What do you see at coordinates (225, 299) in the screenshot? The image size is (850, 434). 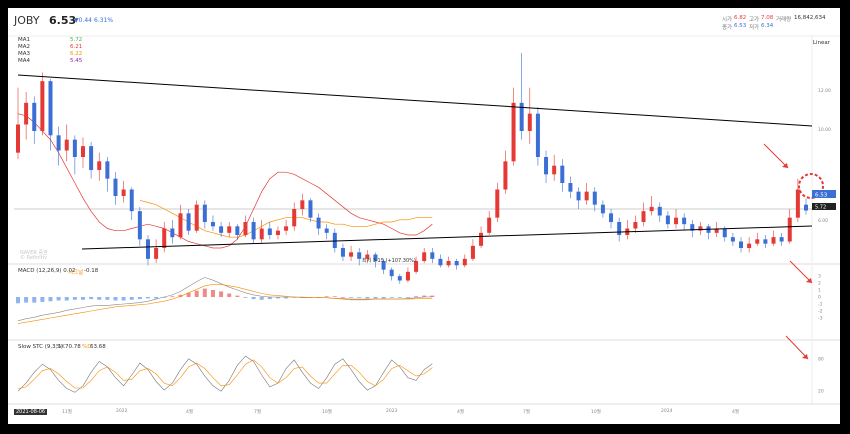 I see `macd-line` at bounding box center [225, 299].